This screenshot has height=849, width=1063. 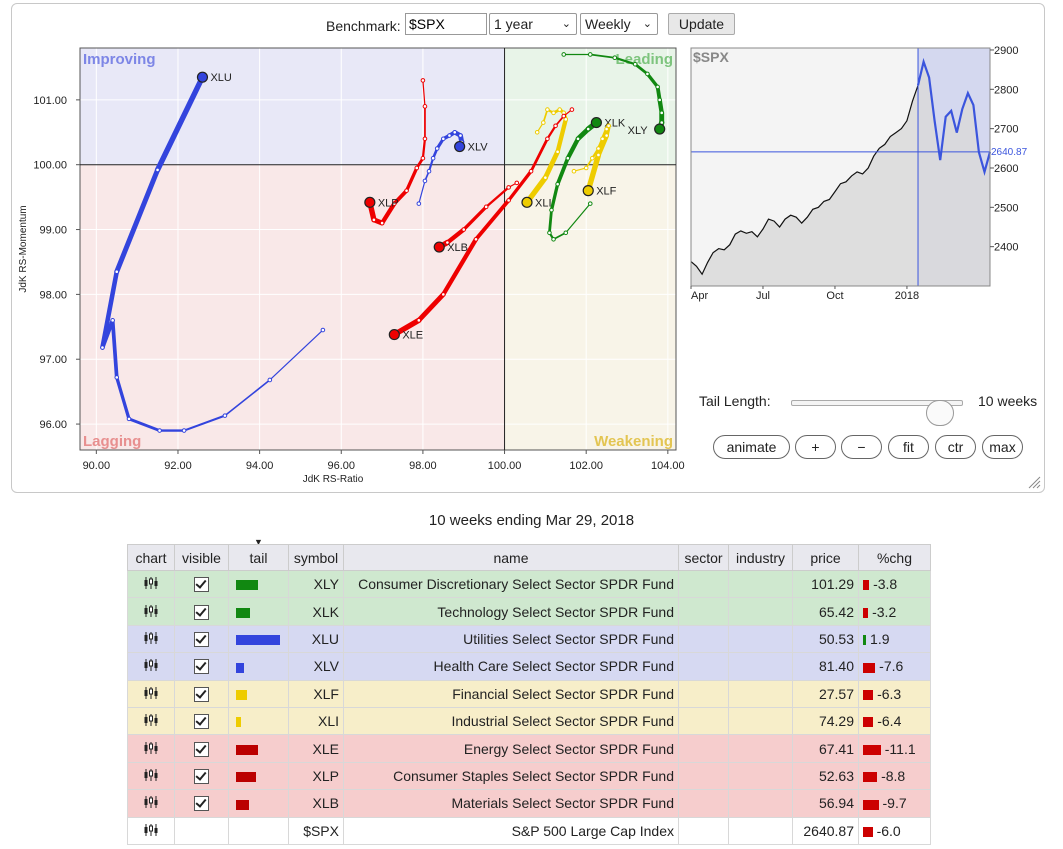 I want to click on series-xlp: XLP, so click(x=396, y=152).